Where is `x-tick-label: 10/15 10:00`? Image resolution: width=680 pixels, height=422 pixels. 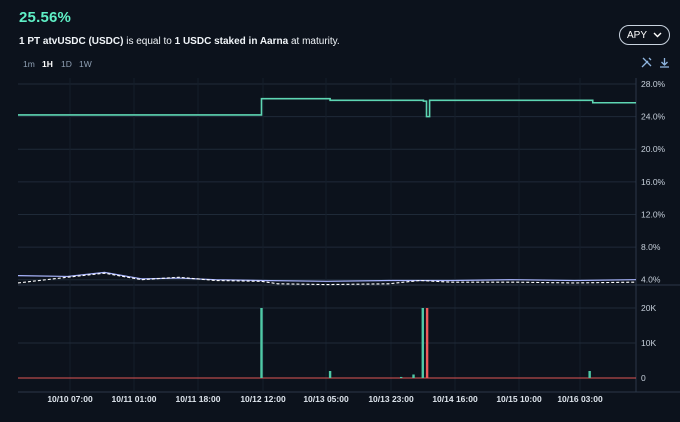
x-tick-label: 10/15 10:00 is located at coordinates (519, 399).